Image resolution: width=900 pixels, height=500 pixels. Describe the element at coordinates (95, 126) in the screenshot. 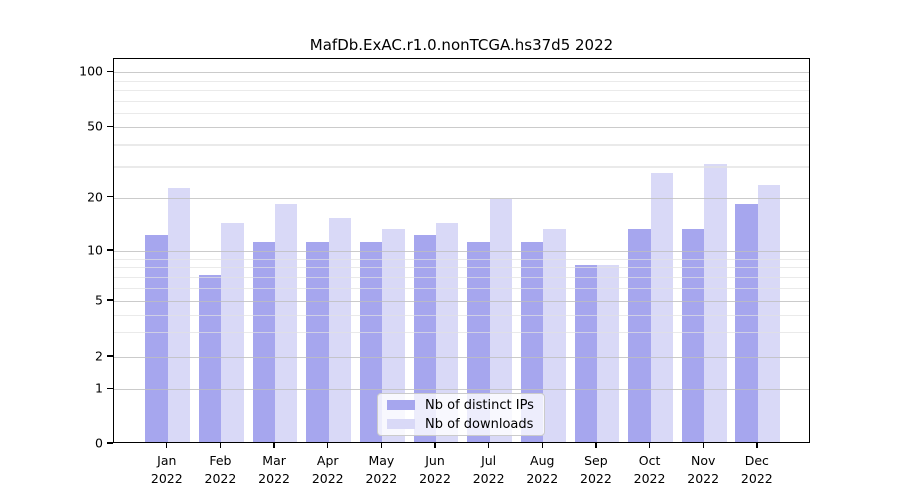

I see `y-tick-label-50: 50` at that location.